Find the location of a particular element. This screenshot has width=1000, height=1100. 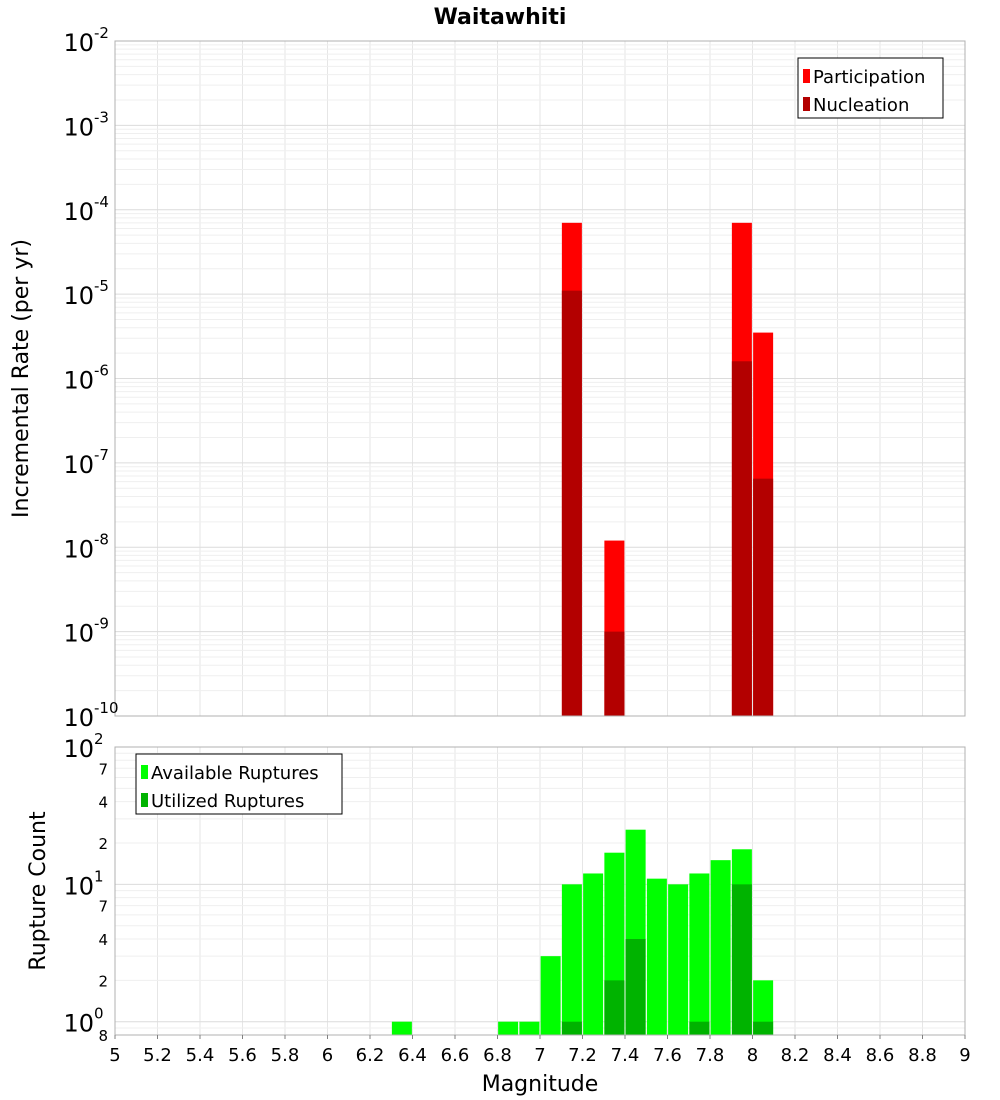

x-tick-label: 7.8 is located at coordinates (710, 1055).